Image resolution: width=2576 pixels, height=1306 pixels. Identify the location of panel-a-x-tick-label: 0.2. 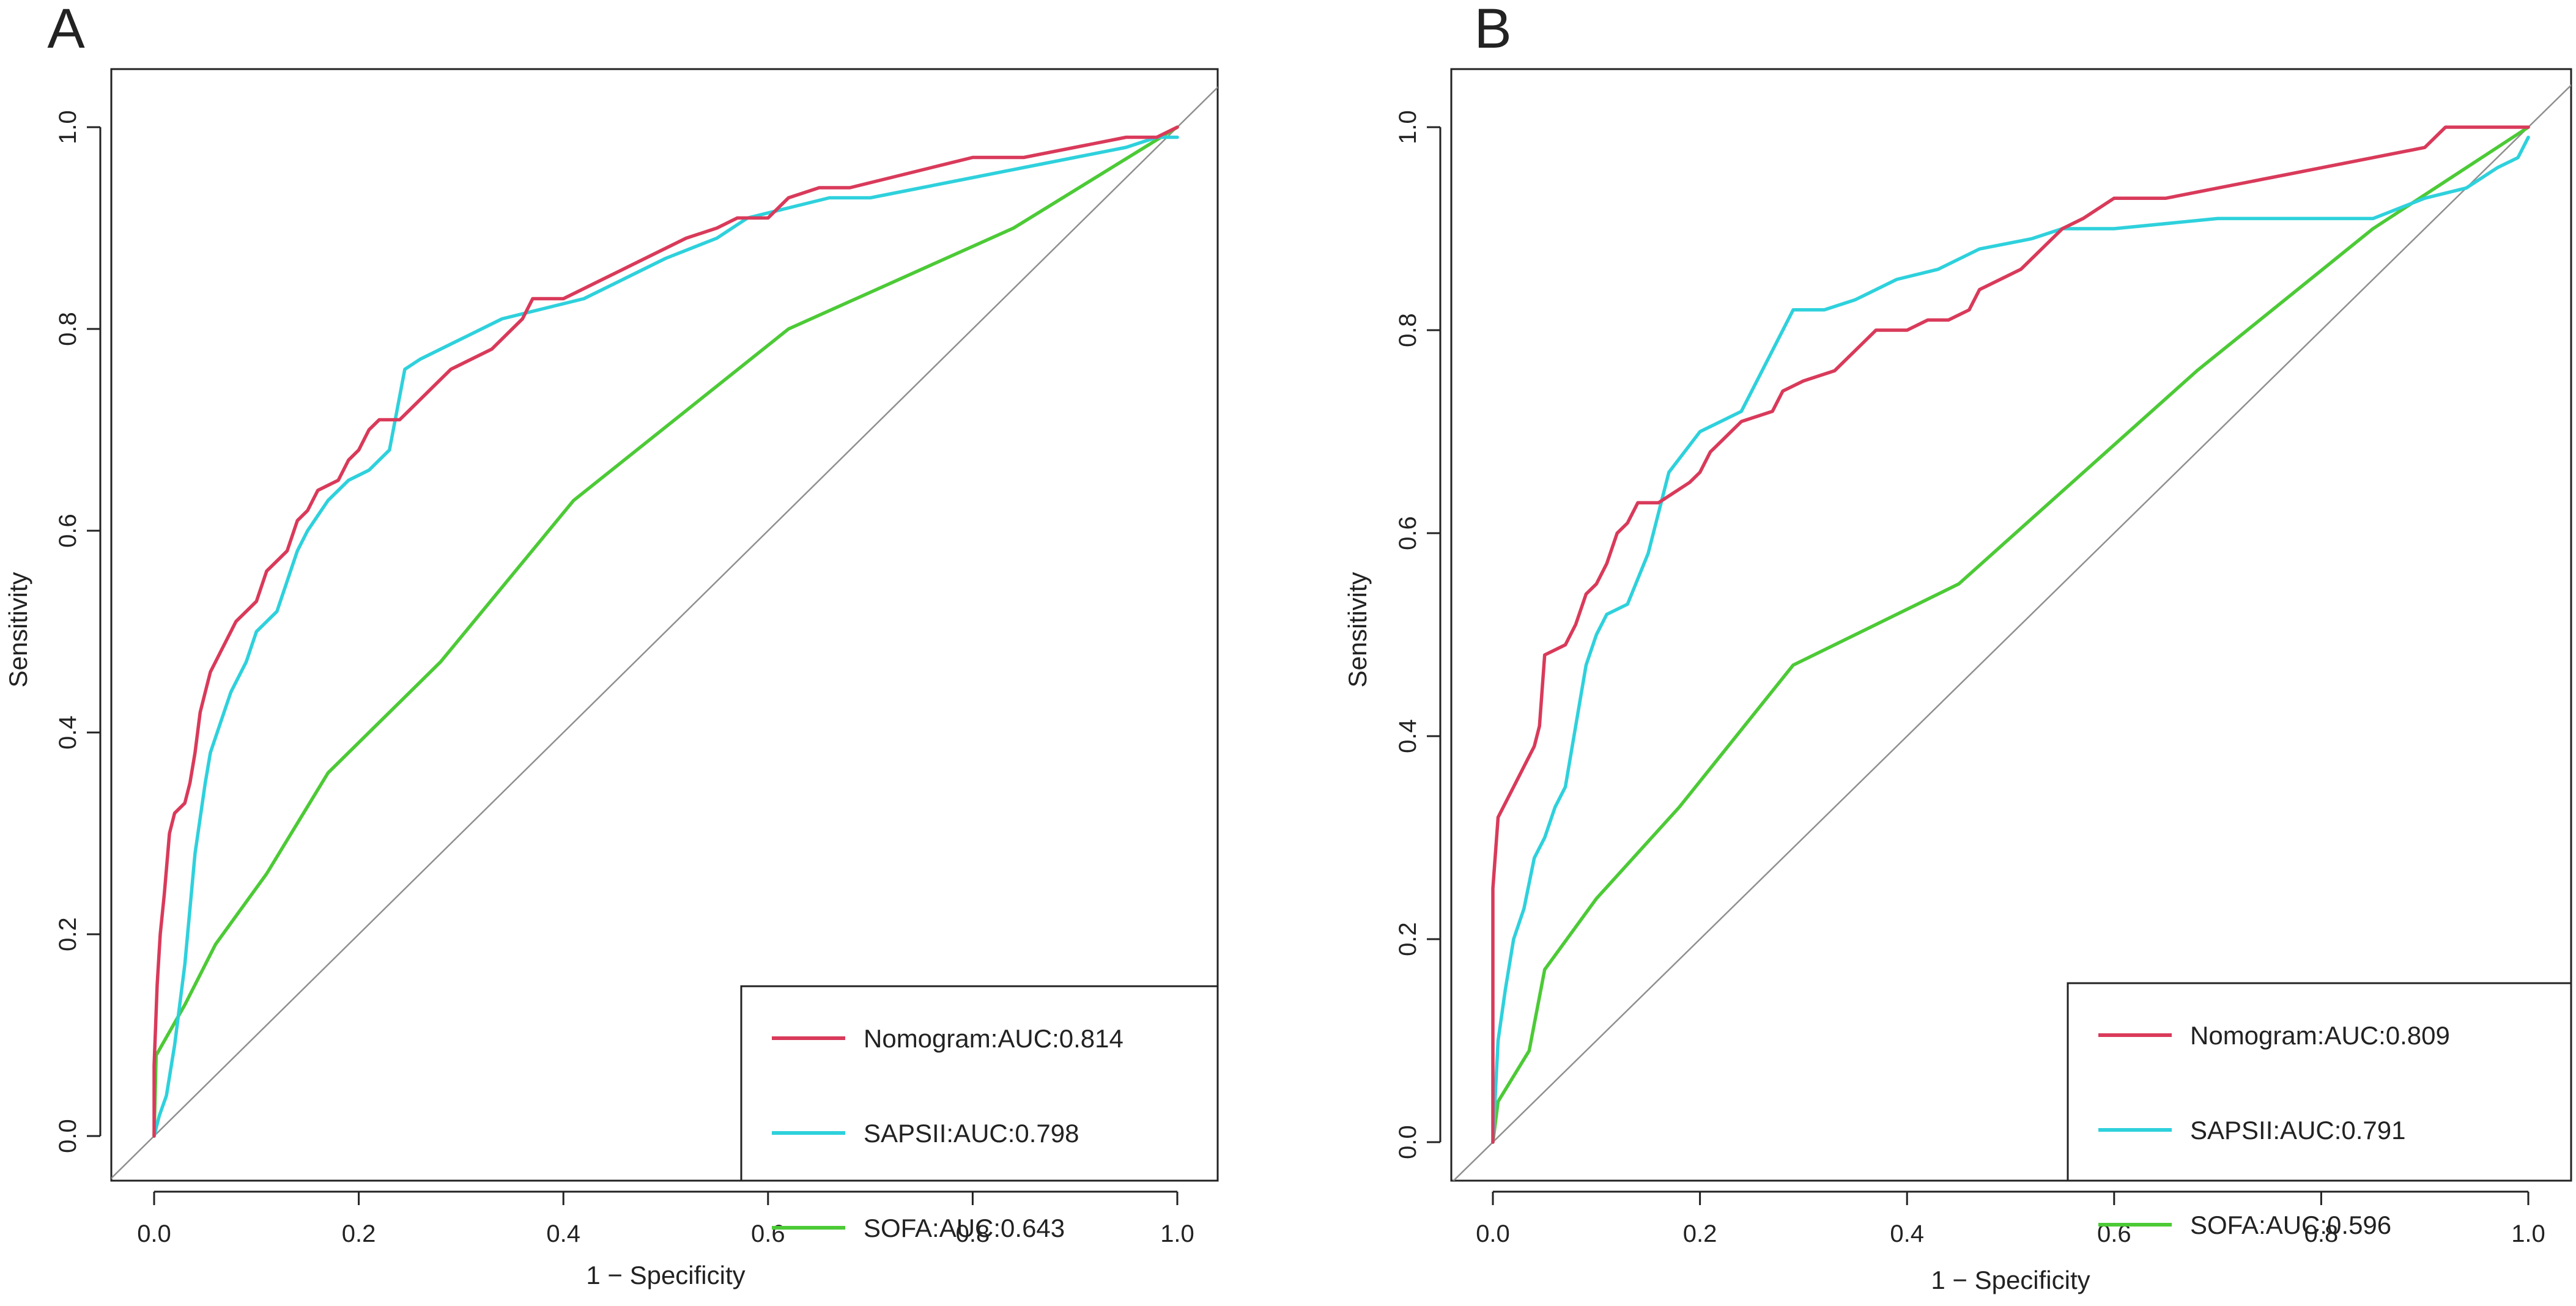
(359, 1233).